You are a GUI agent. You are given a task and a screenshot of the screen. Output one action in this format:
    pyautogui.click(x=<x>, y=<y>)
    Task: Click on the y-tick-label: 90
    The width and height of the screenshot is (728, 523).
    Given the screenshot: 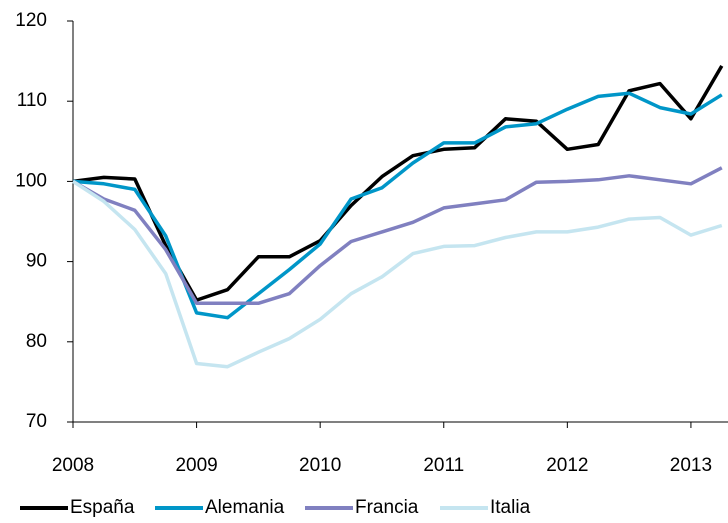 What is the action you would take?
    pyautogui.click(x=36, y=261)
    